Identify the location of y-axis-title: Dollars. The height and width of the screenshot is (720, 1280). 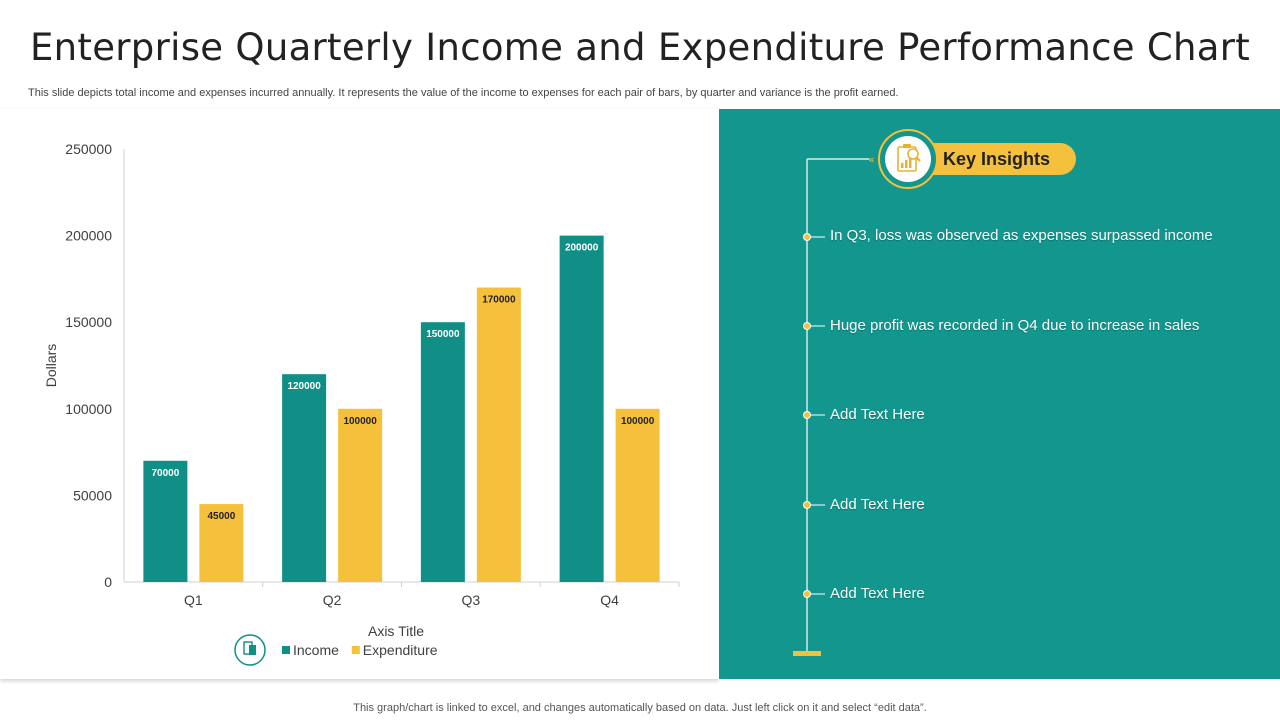
(51, 366).